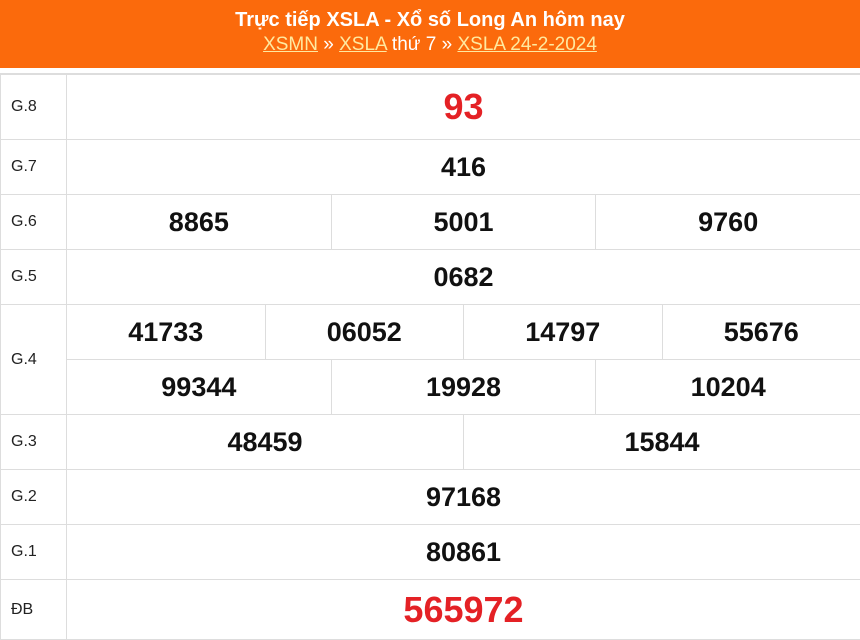 The height and width of the screenshot is (640, 860). Describe the element at coordinates (34, 552) in the screenshot. I see `prize-label: G.1` at that location.